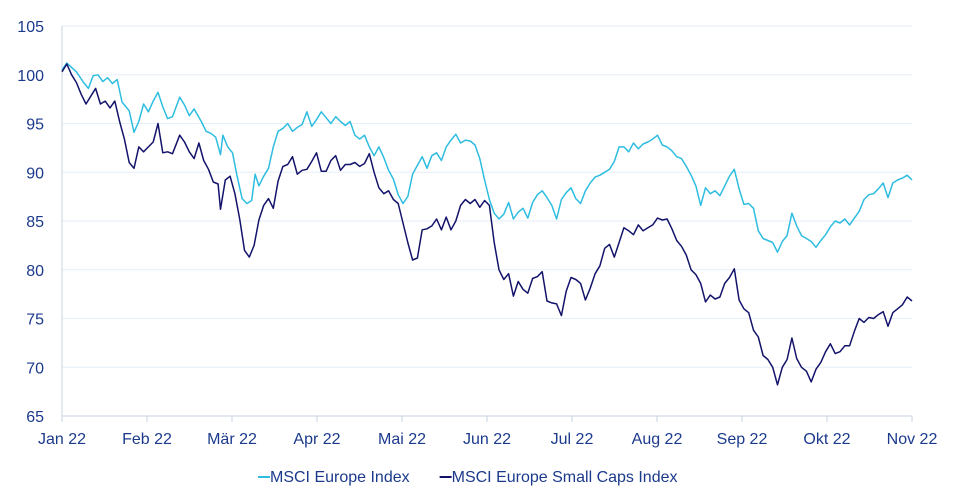  What do you see at coordinates (316, 439) in the screenshot?
I see `x-tick-label: Apr 22` at bounding box center [316, 439].